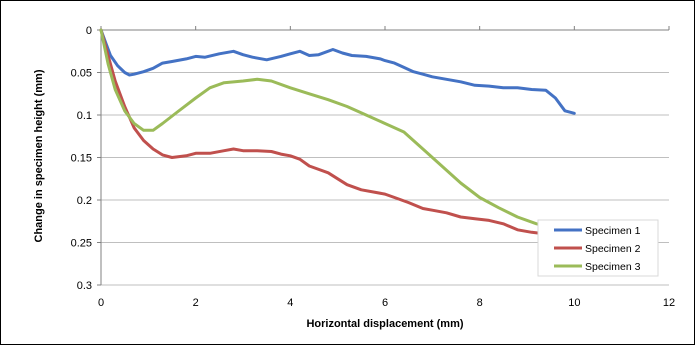 The width and height of the screenshot is (695, 349). What do you see at coordinates (81, 244) in the screenshot?
I see `y-tick-label: 0.25` at bounding box center [81, 244].